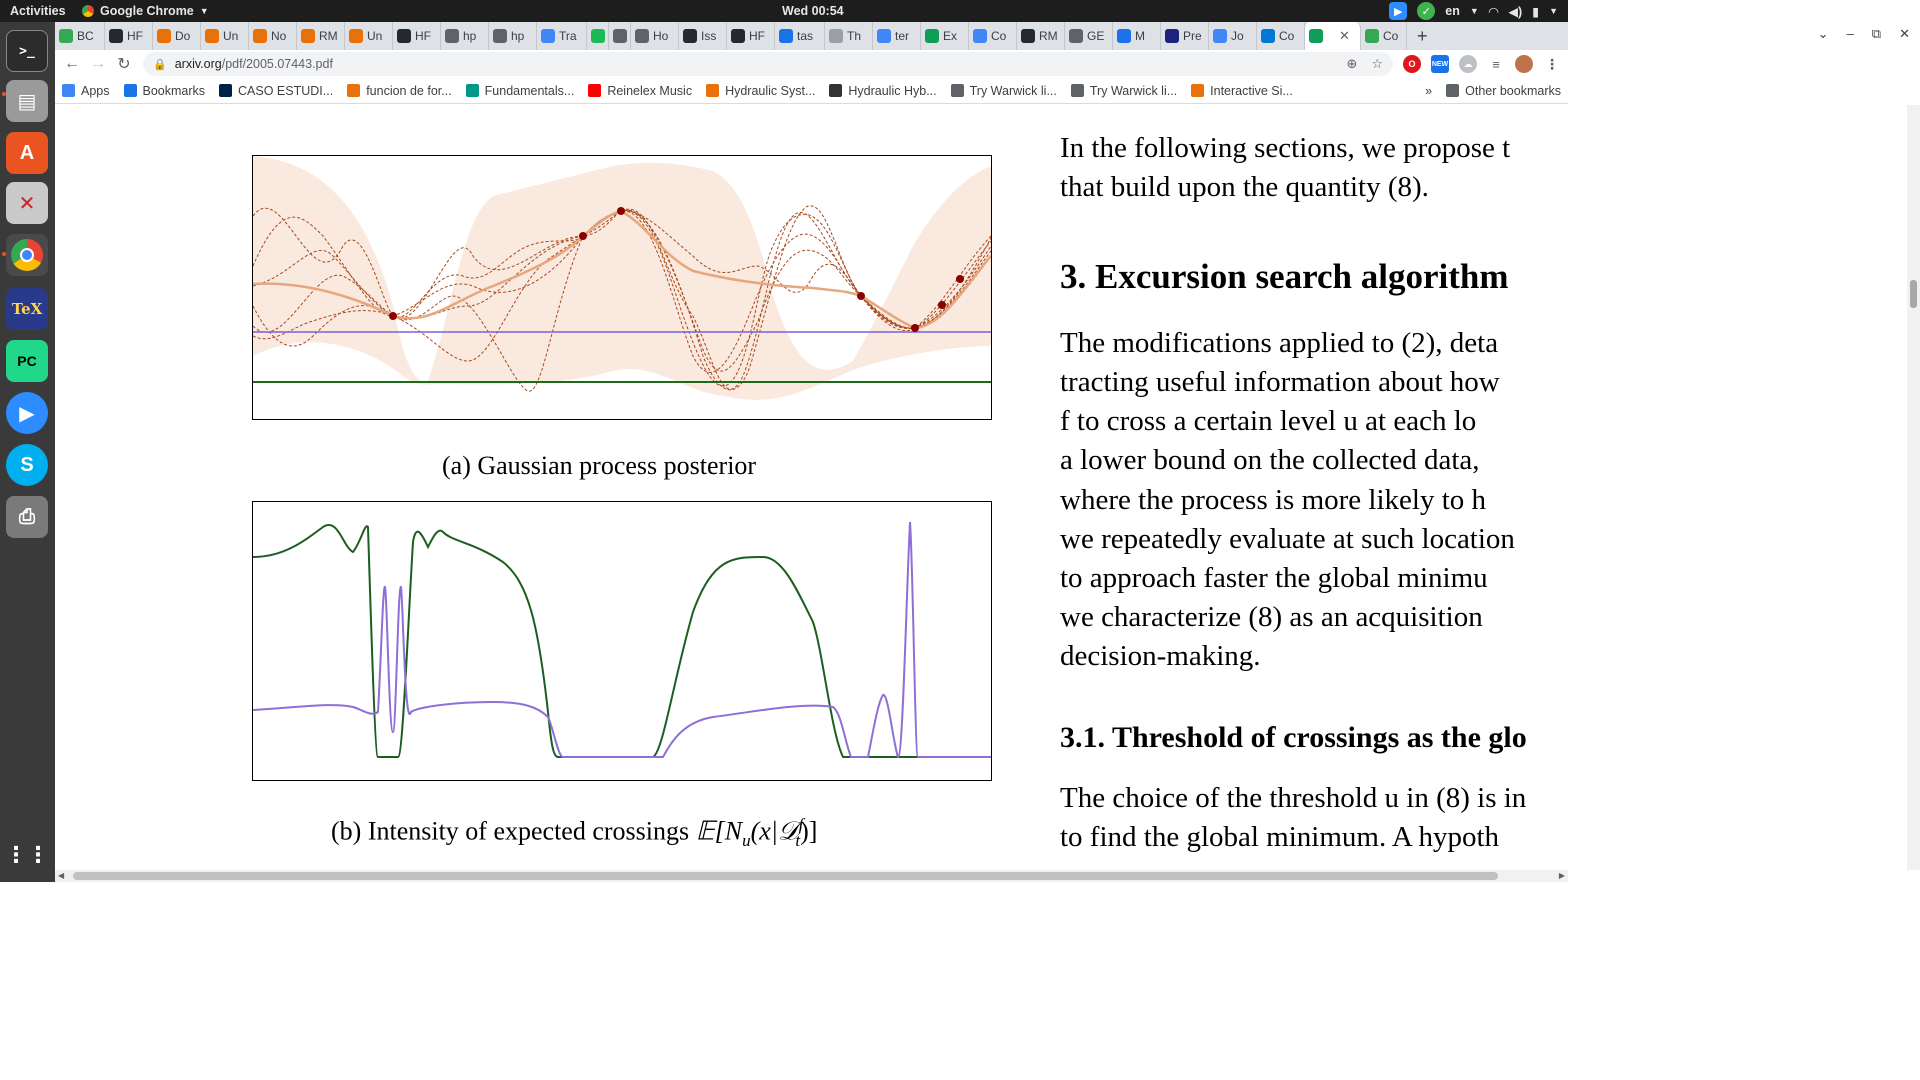 This screenshot has height=1080, width=1920. I want to click on browser-tab: Ho, so click(655, 36).